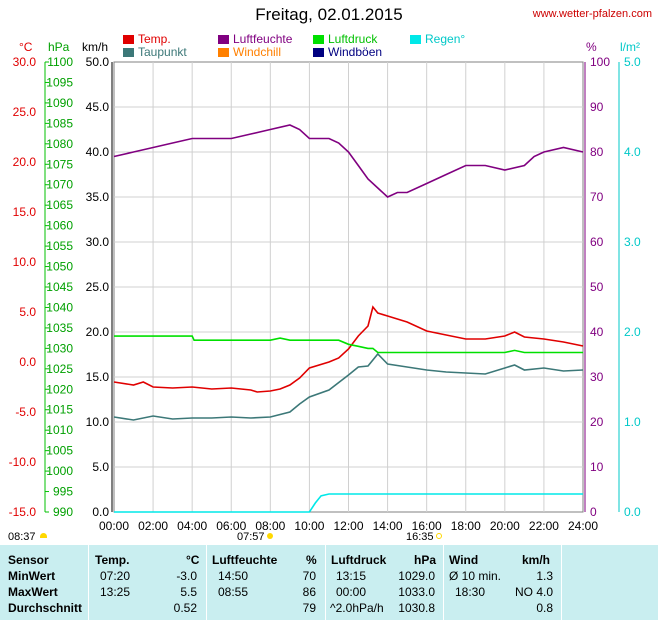  What do you see at coordinates (348, 344) in the screenshot?
I see `series-luftdruck` at bounding box center [348, 344].